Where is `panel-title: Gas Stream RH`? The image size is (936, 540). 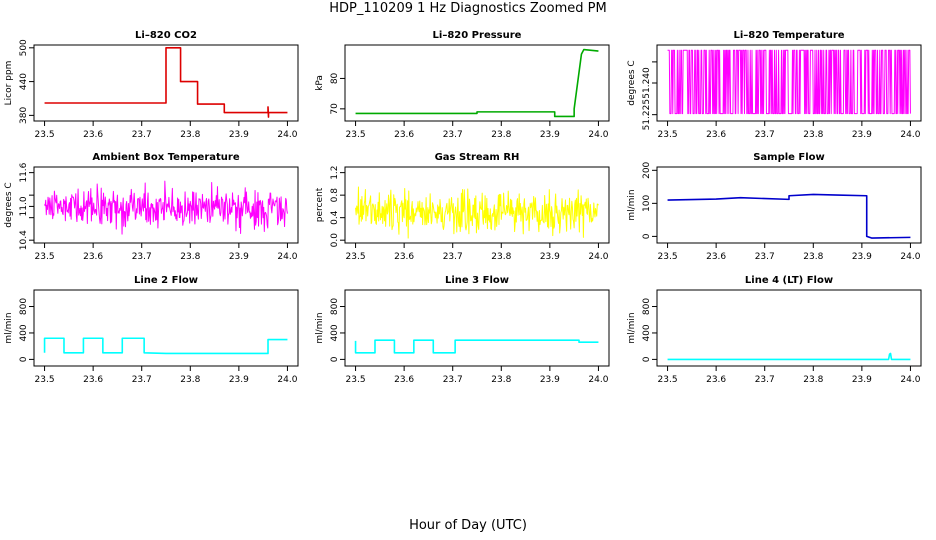
panel-title: Gas Stream RH is located at coordinates (477, 157).